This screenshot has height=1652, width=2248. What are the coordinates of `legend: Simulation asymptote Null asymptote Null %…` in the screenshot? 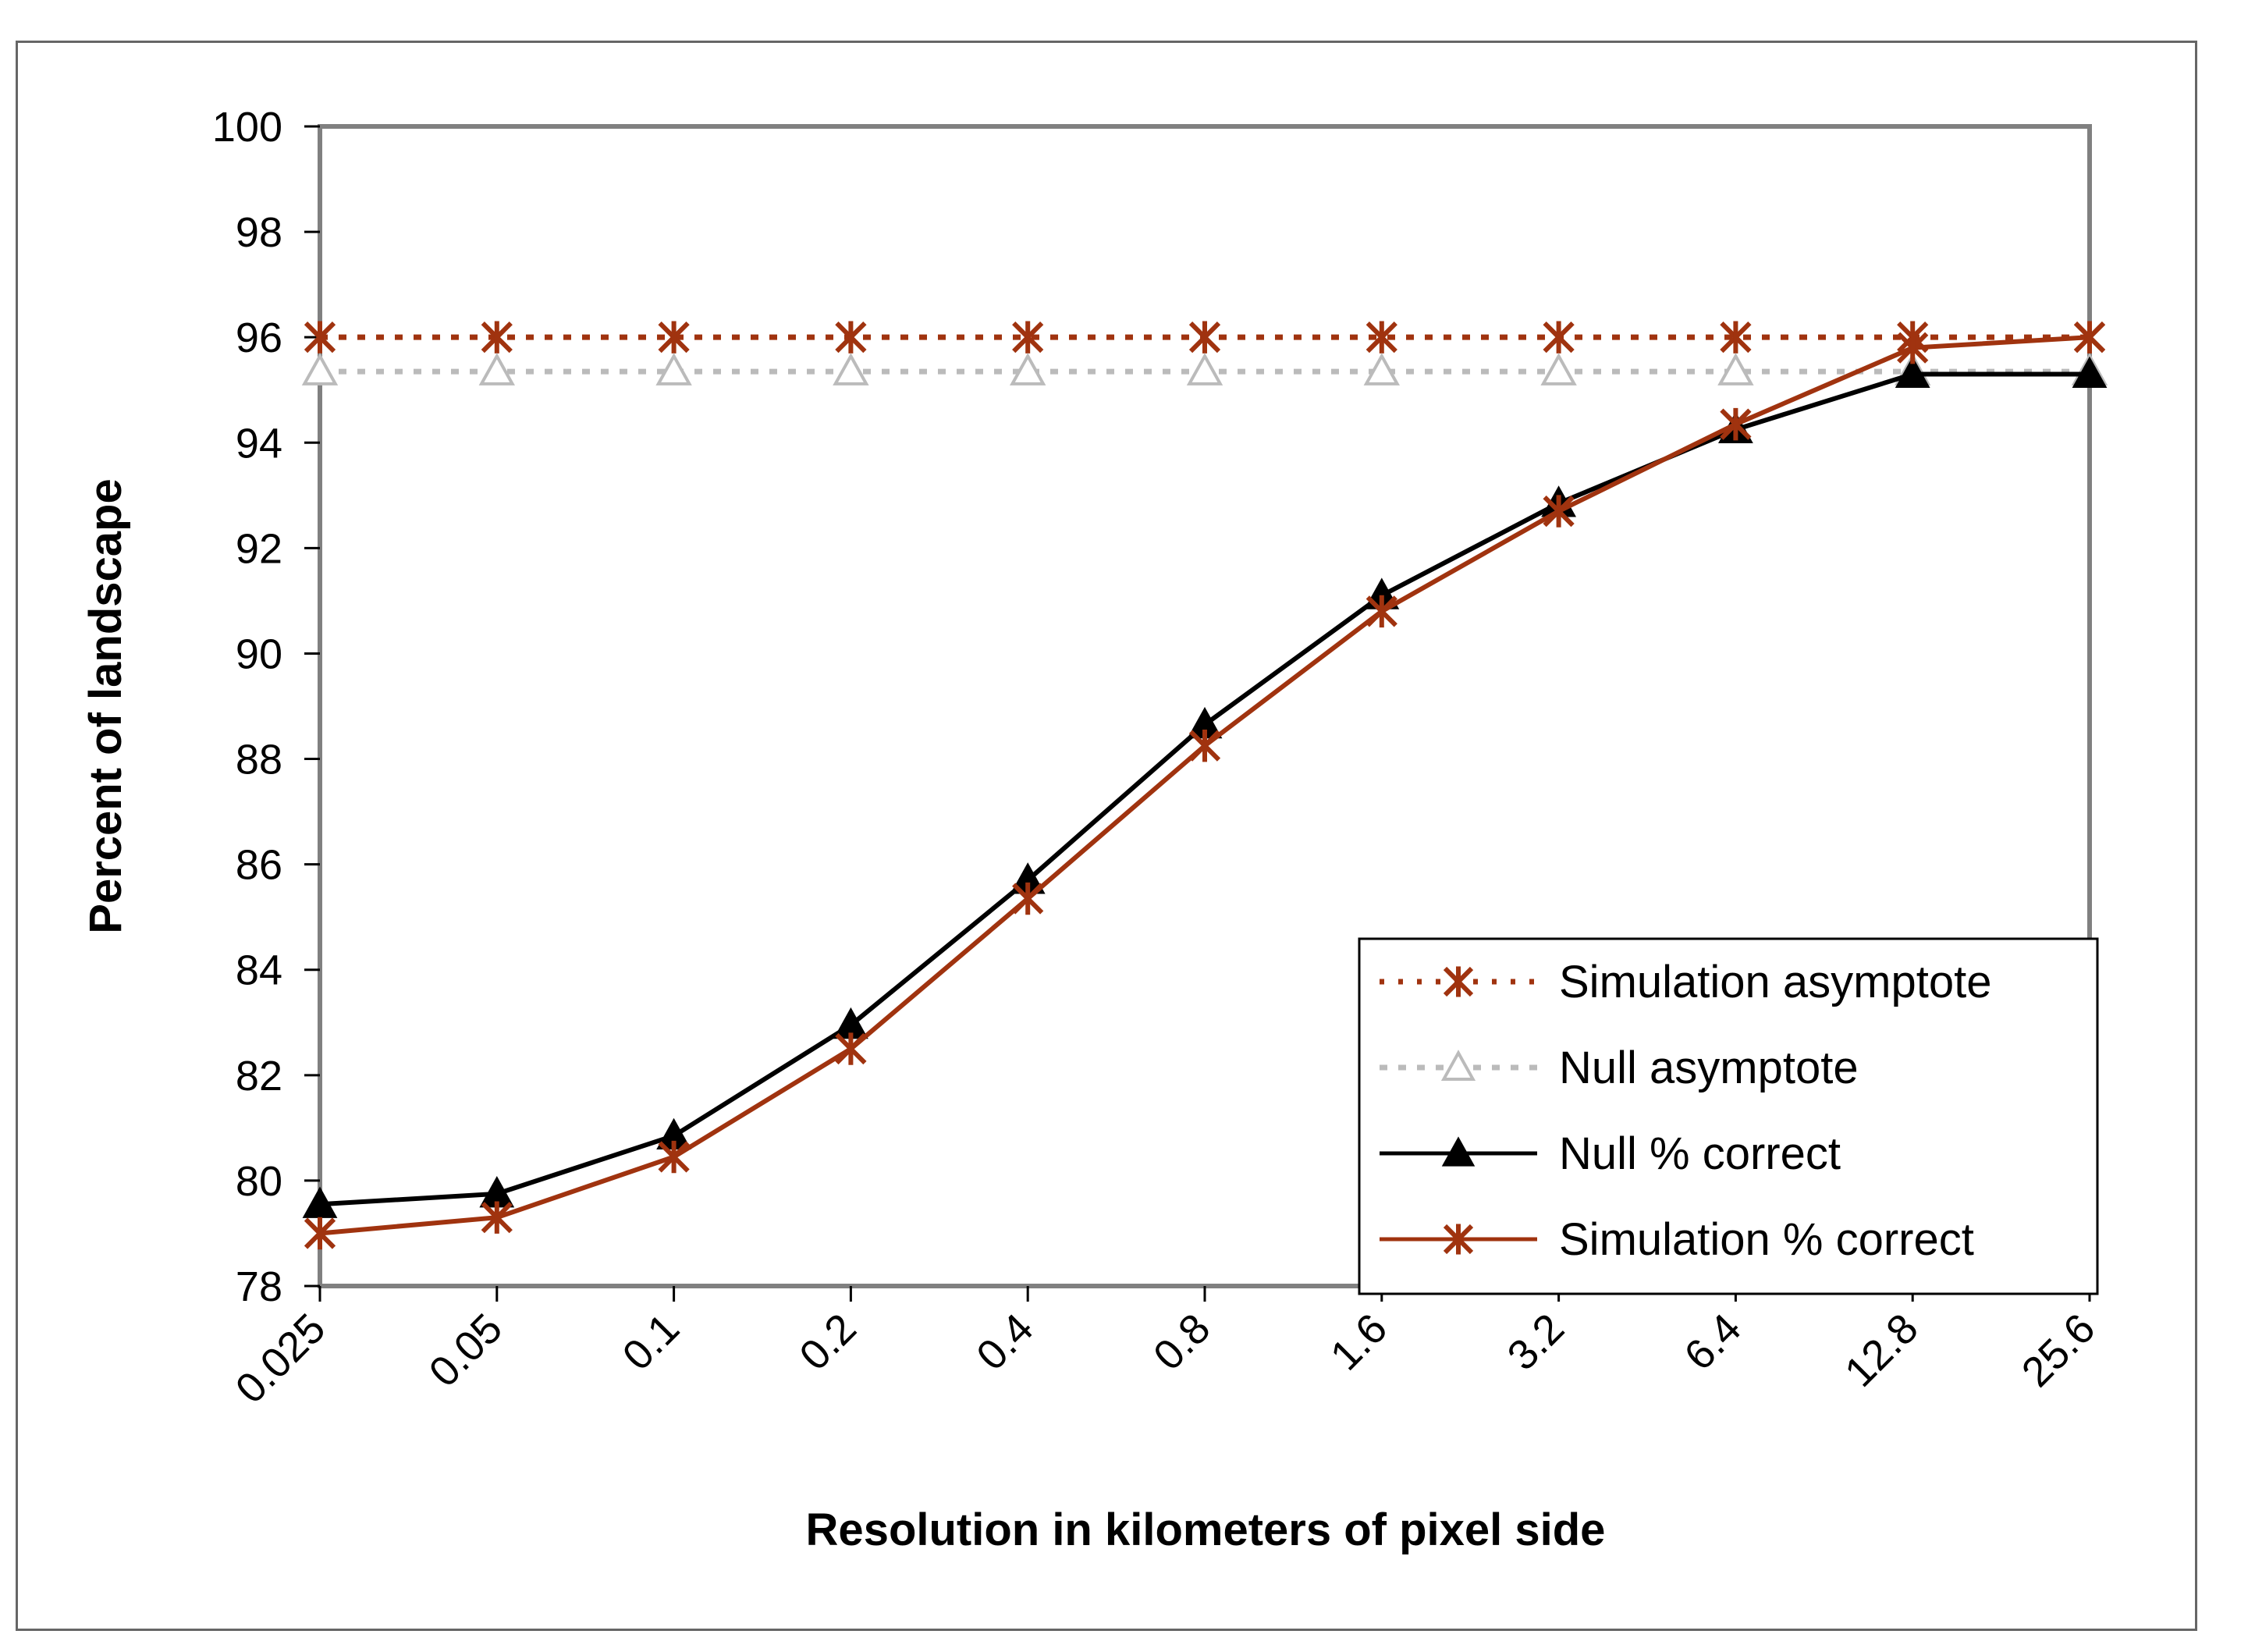 It's located at (1728, 1116).